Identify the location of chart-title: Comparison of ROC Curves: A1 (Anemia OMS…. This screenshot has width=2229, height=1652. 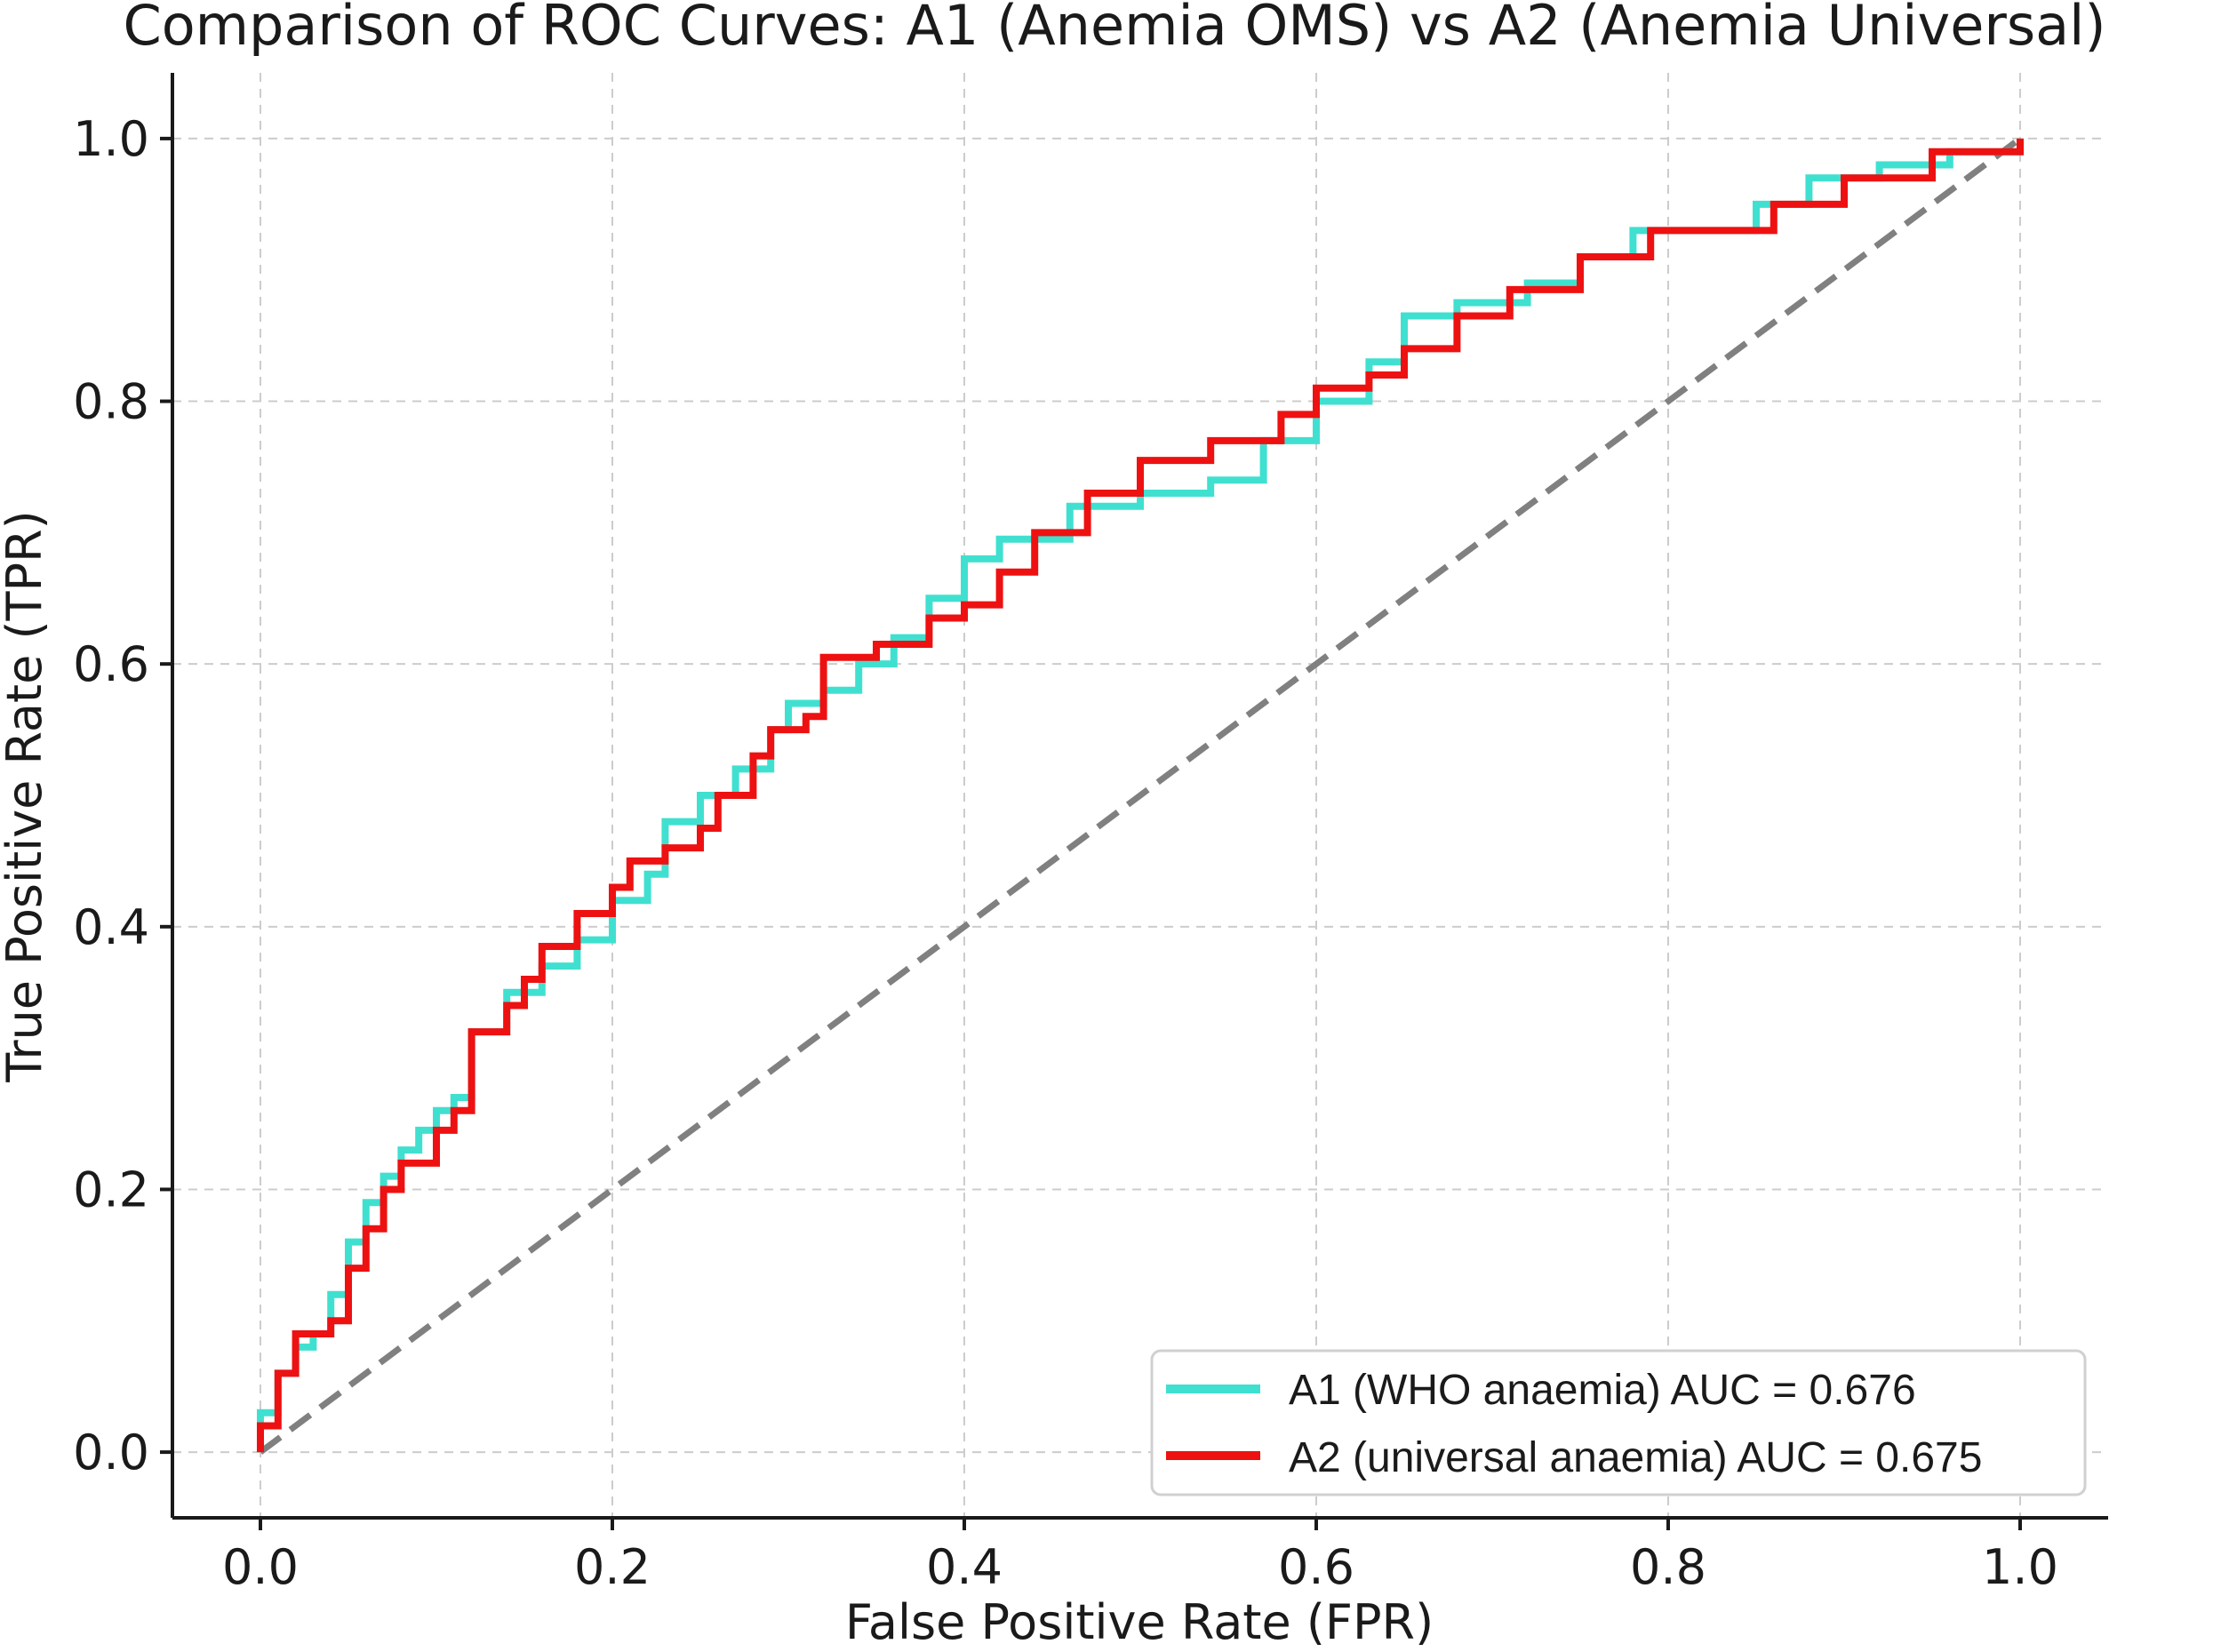
(1114, 29).